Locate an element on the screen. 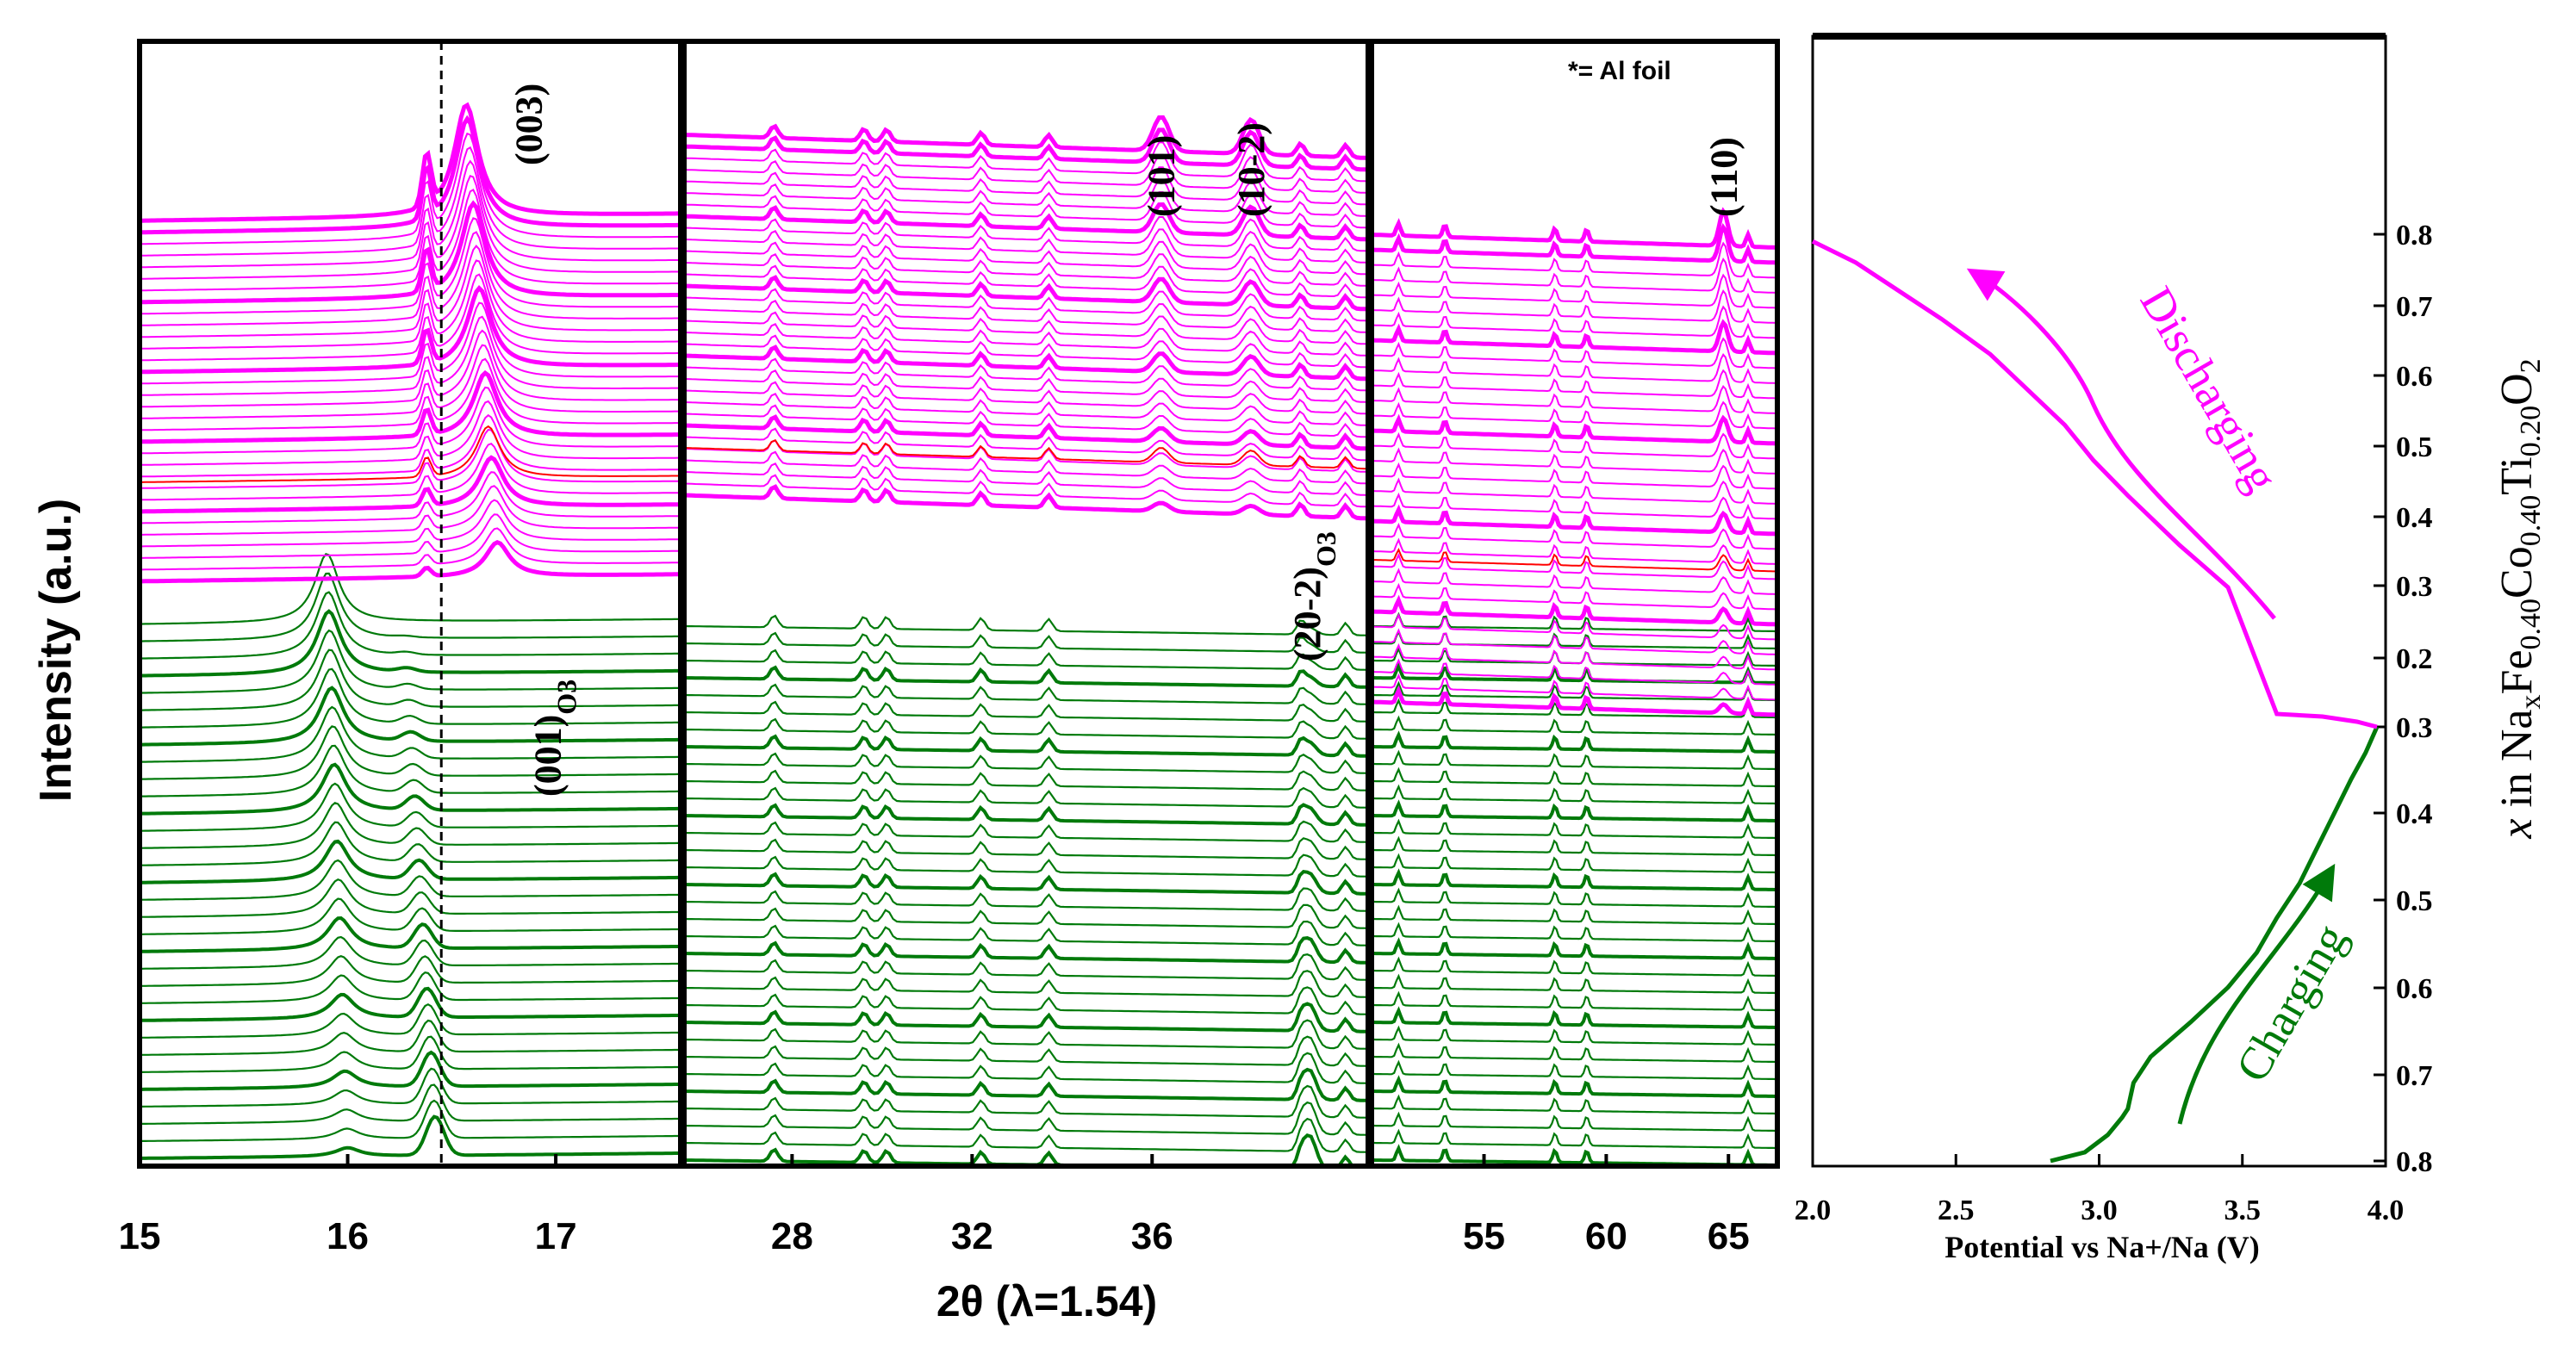  reference-trace is located at coordinates (1575, 560).